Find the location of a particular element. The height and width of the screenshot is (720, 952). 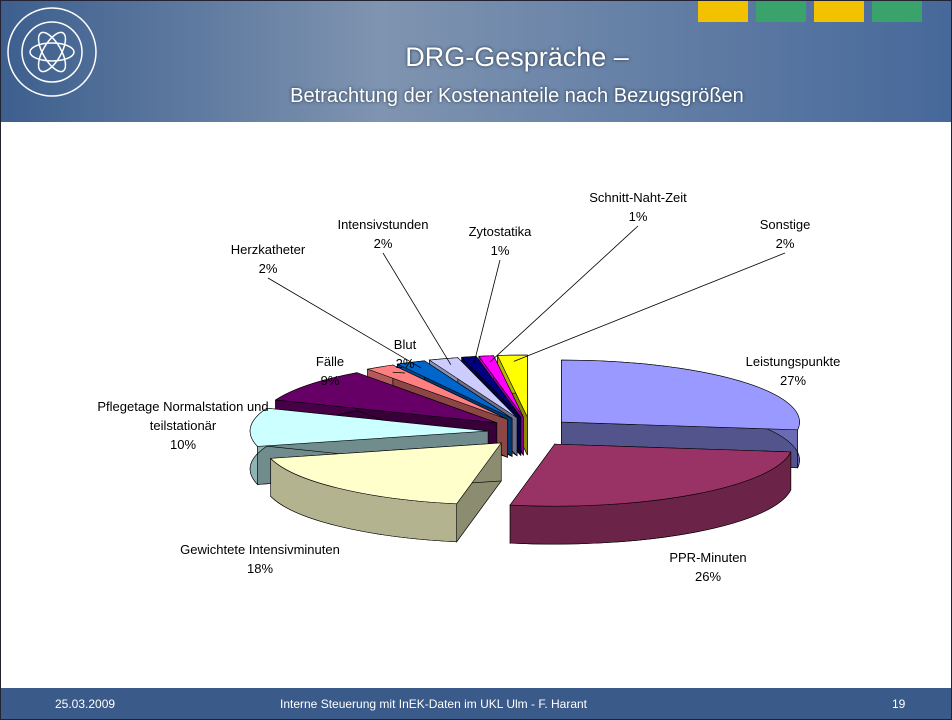

data-label: Sonstige 2% is located at coordinates (785, 234).